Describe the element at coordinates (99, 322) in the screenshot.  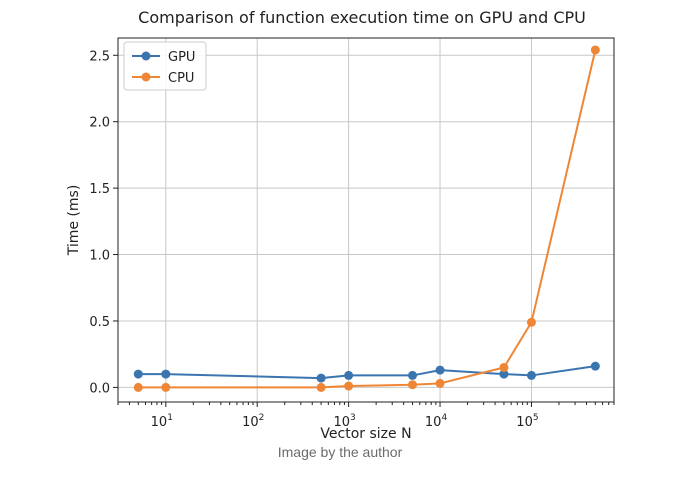
I see `y-tick-label: 0.5` at that location.